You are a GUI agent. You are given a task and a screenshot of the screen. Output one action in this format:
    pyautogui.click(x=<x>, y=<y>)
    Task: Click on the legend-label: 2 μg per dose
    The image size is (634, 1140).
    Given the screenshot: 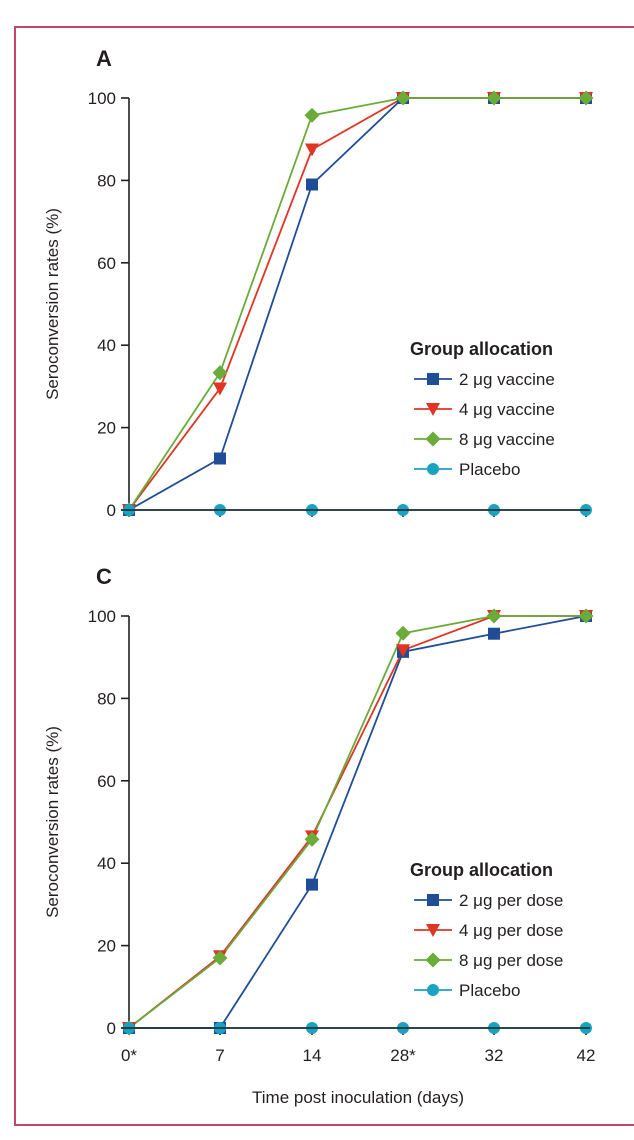 What is the action you would take?
    pyautogui.click(x=511, y=900)
    